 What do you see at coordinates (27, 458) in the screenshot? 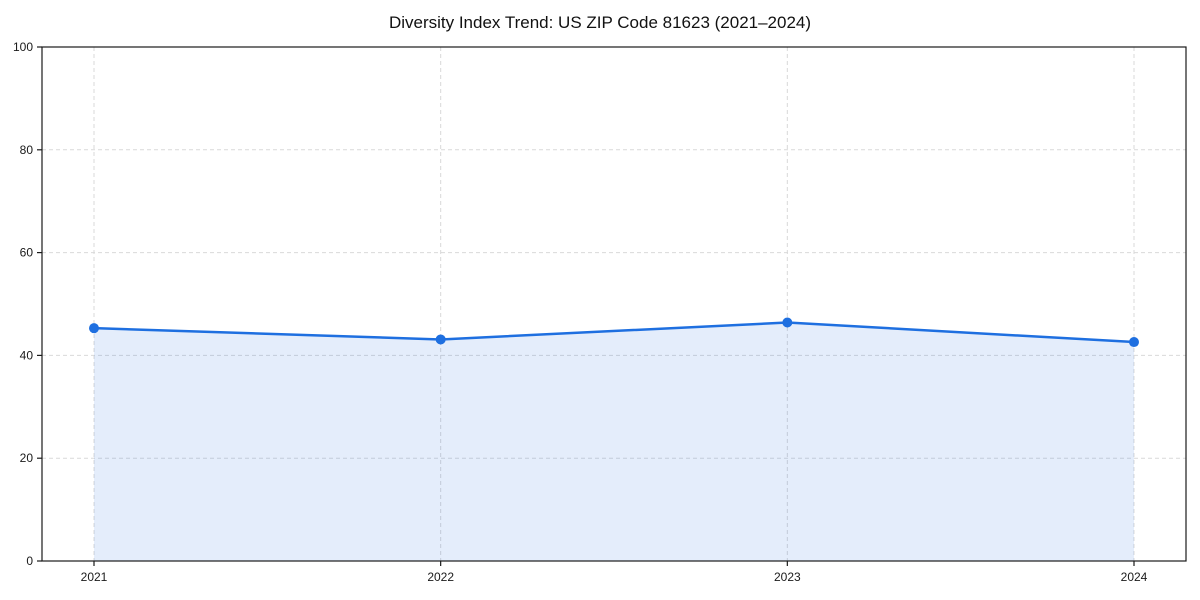
I see `y-tick-label: 20` at bounding box center [27, 458].